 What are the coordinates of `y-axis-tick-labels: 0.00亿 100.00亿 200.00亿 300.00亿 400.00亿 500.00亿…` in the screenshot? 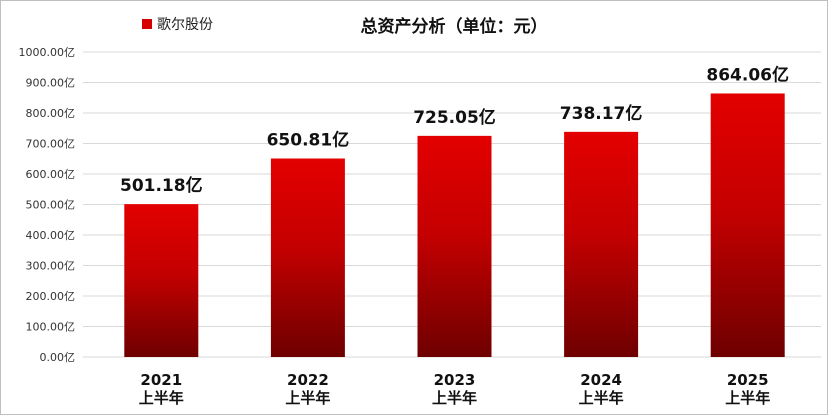 It's located at (47, 205).